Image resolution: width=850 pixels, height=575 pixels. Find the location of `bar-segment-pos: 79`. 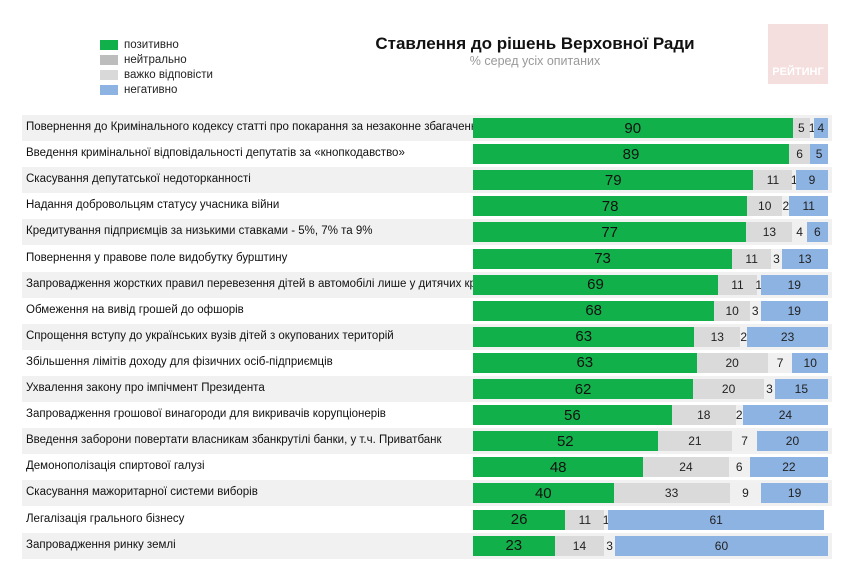

bar-segment-pos: 79 is located at coordinates (613, 180).